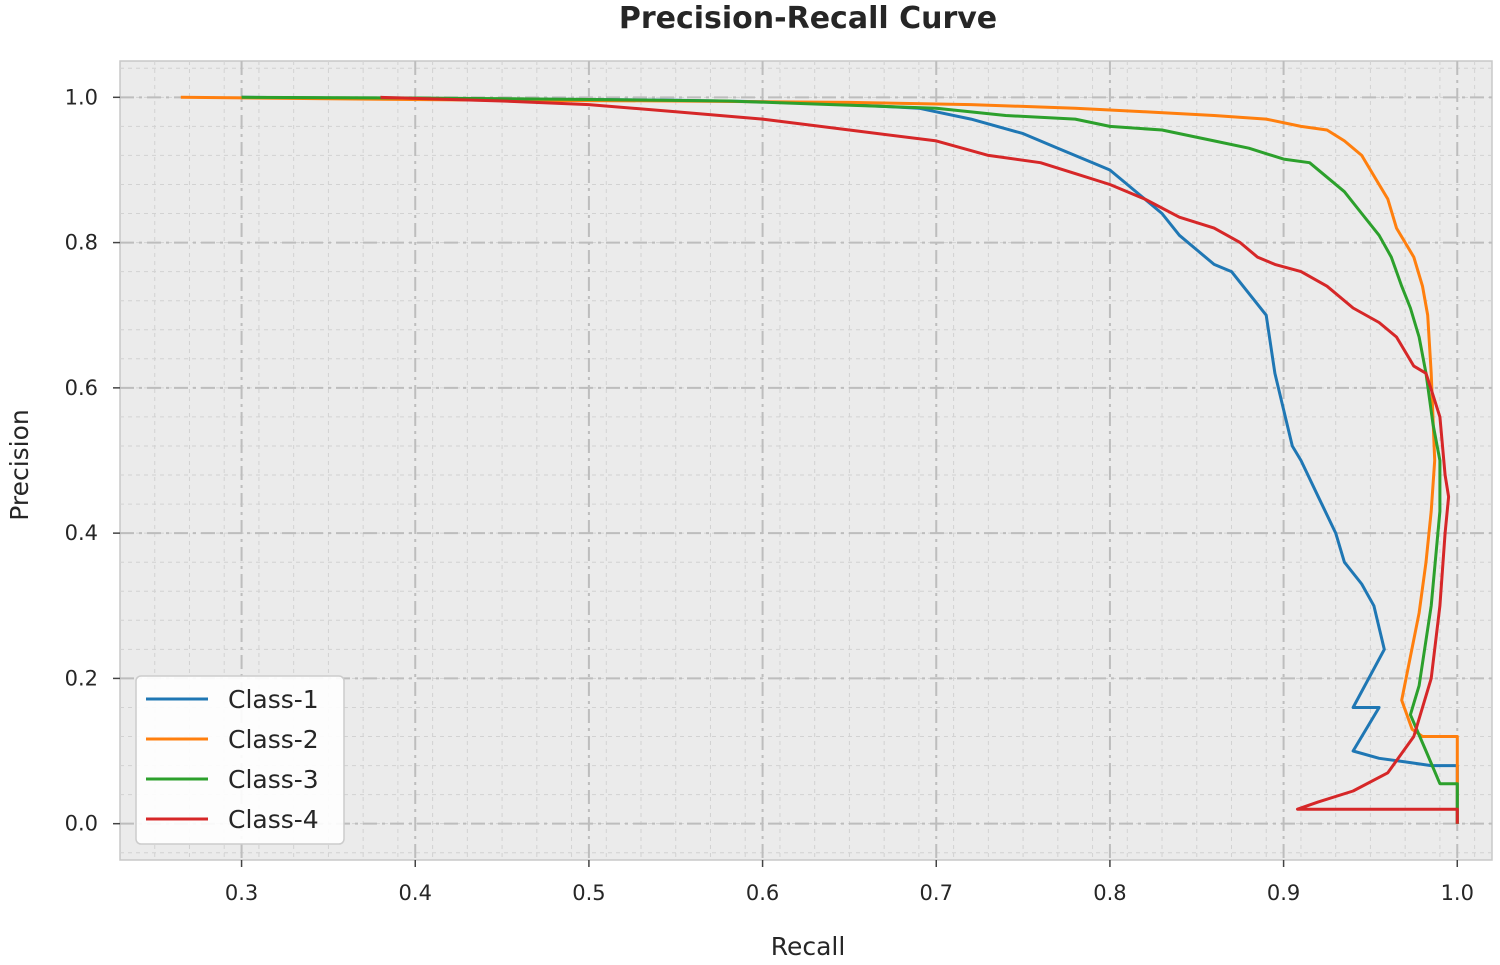  What do you see at coordinates (81, 97) in the screenshot?
I see `y-tick-label: 1.0` at bounding box center [81, 97].